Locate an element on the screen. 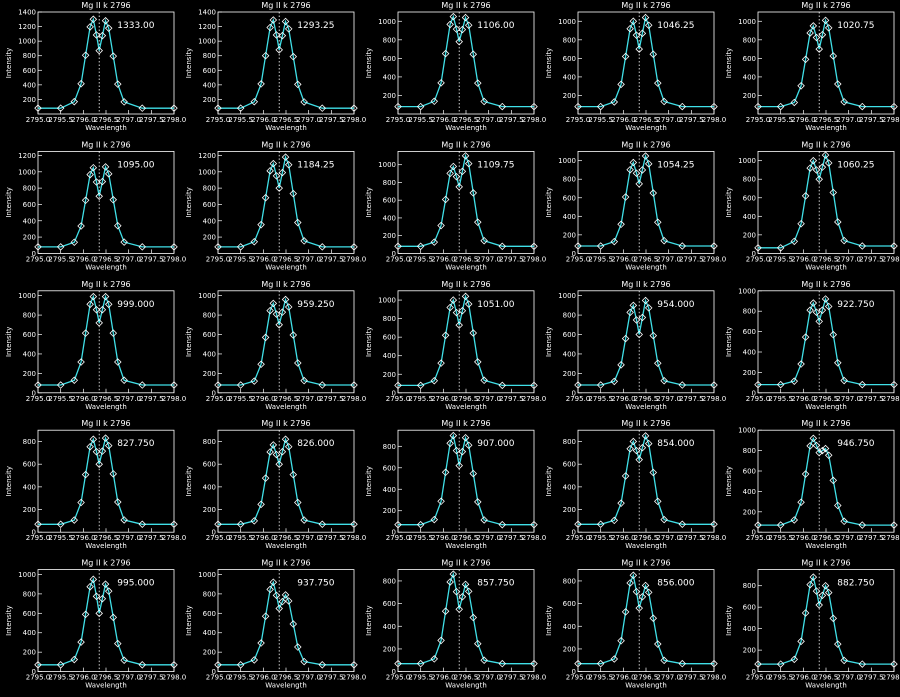 This screenshot has height=697, width=900. panel-title: Mg II k 2796 is located at coordinates (825, 144).